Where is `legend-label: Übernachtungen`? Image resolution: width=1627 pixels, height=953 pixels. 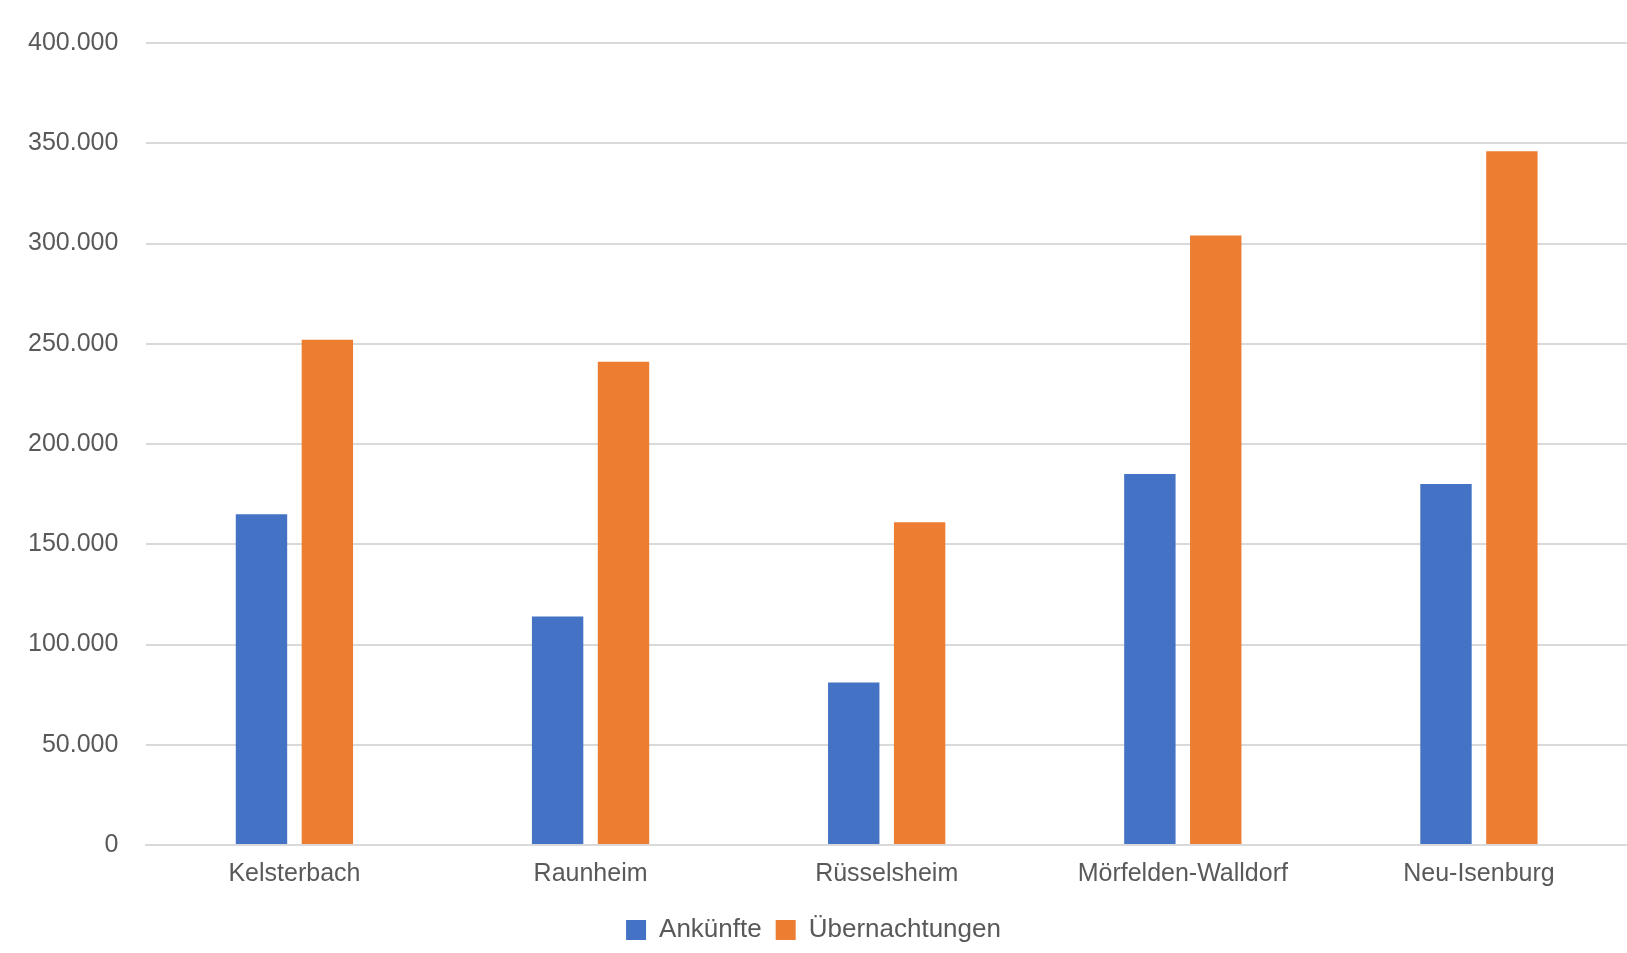
legend-label: Übernachtungen is located at coordinates (904, 928).